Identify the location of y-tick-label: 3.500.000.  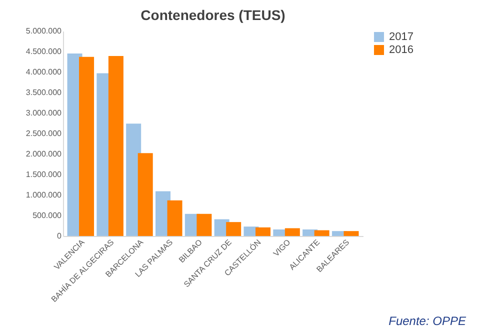
(44, 92).